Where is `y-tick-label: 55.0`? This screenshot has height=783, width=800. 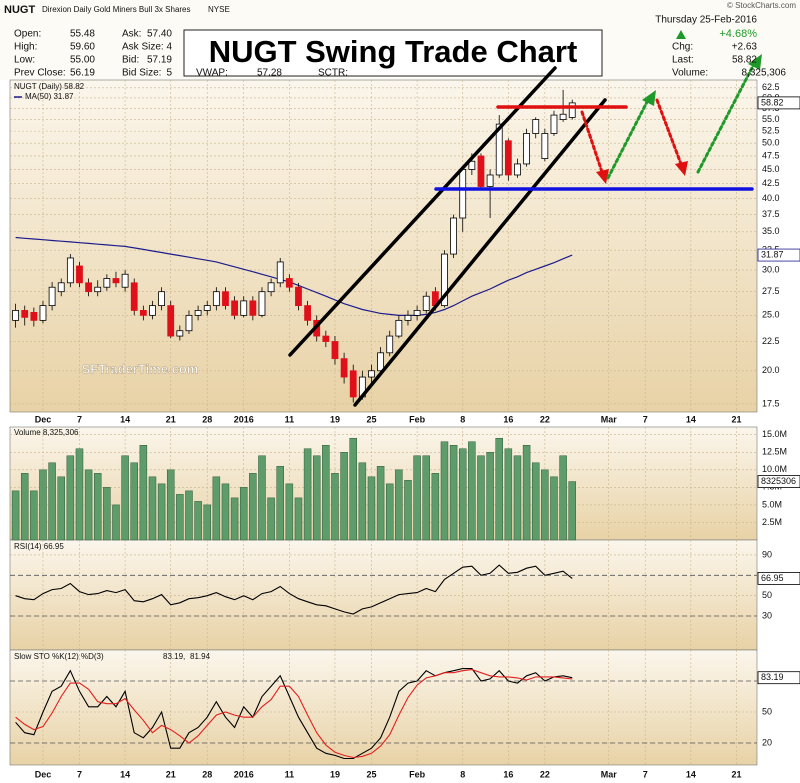
y-tick-label: 55.0 is located at coordinates (771, 119).